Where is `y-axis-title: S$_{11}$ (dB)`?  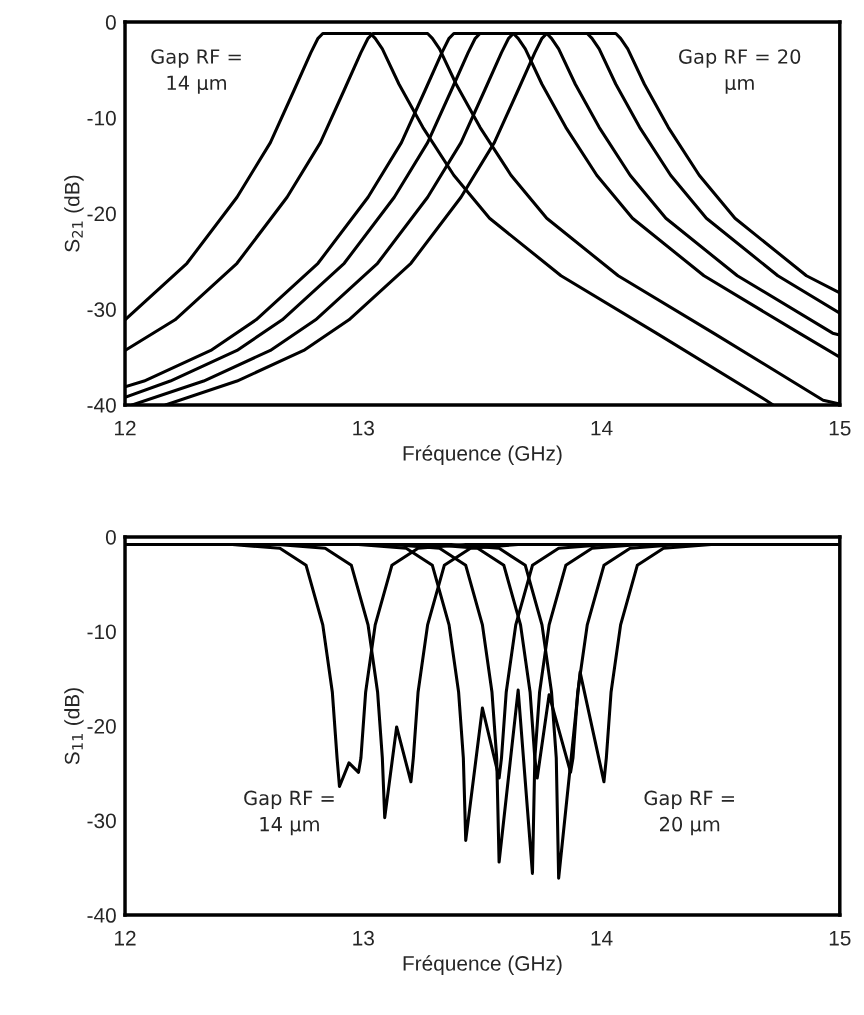 y-axis-title: S$_{11}$ (dB) is located at coordinates (74, 726).